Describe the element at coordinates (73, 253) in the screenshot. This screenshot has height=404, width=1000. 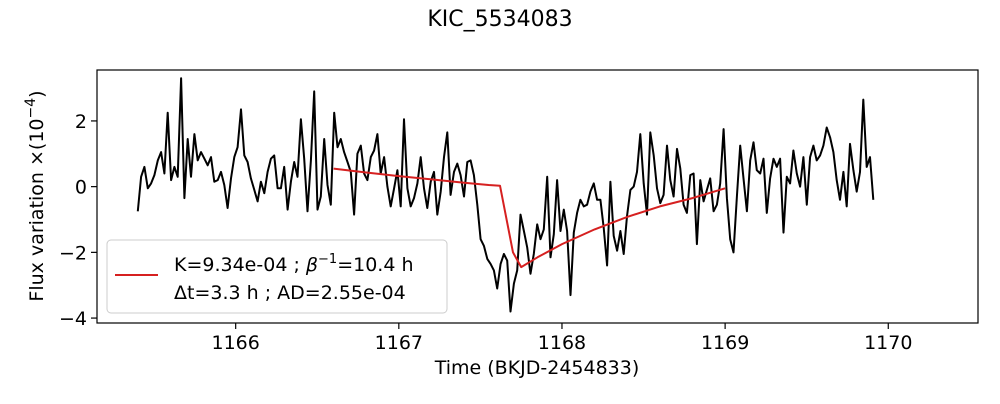
I see `y-tick-label: −2` at that location.